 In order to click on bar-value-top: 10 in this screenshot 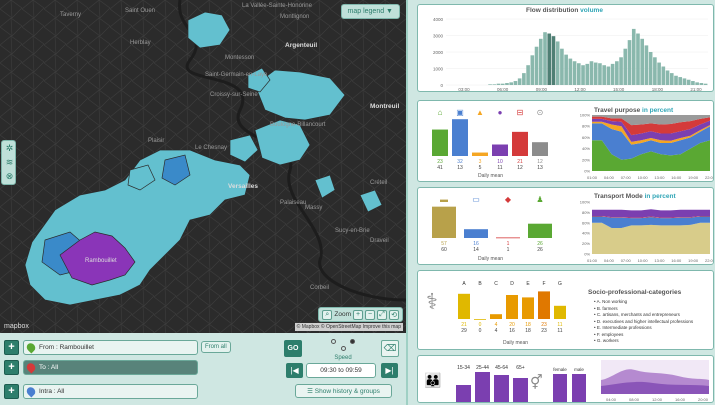, I will do `click(500, 162)`.